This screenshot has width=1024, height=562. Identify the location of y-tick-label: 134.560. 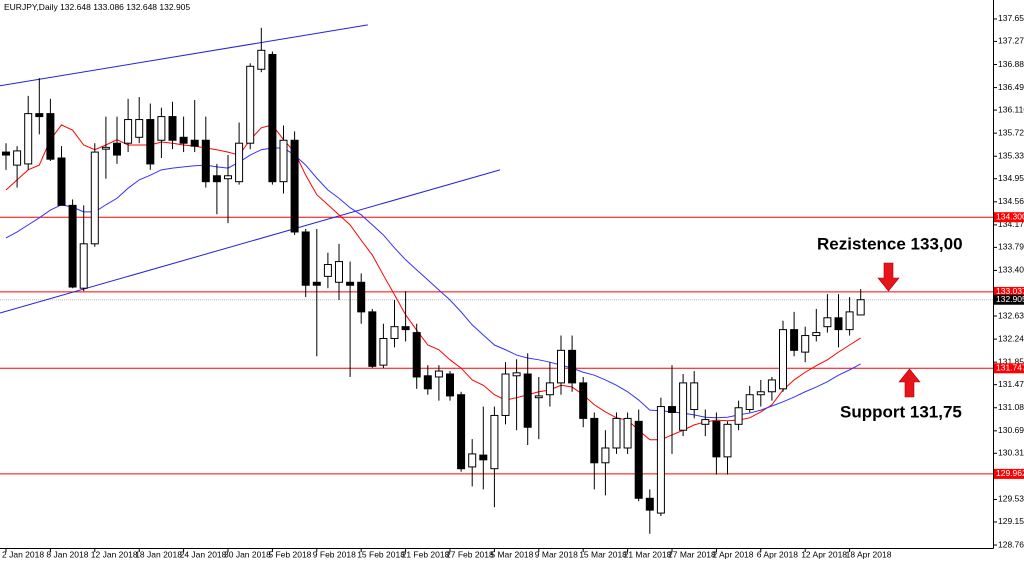
(1011, 201).